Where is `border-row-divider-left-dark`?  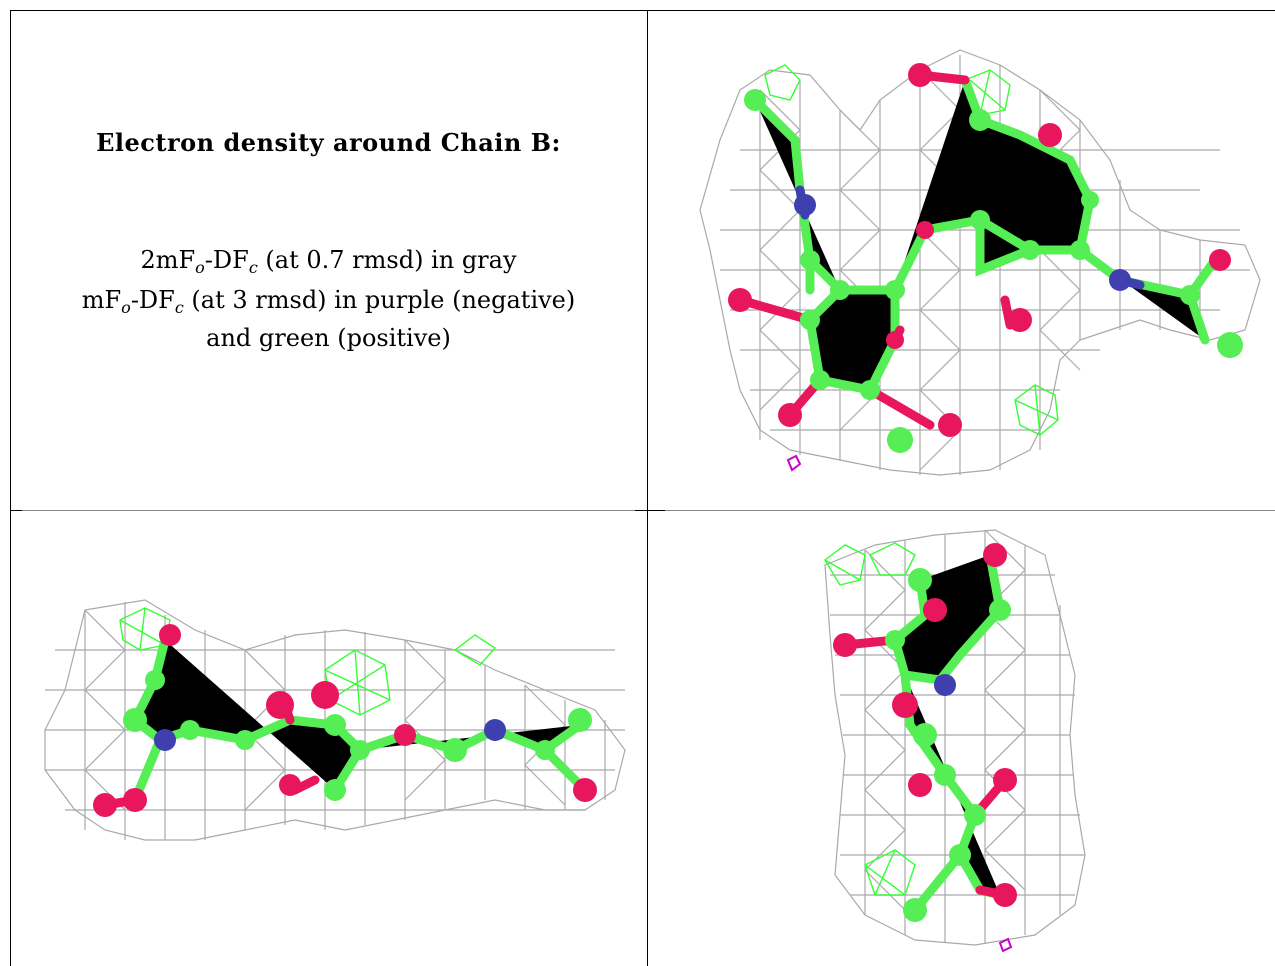 border-row-divider-left-dark is located at coordinates (16, 510).